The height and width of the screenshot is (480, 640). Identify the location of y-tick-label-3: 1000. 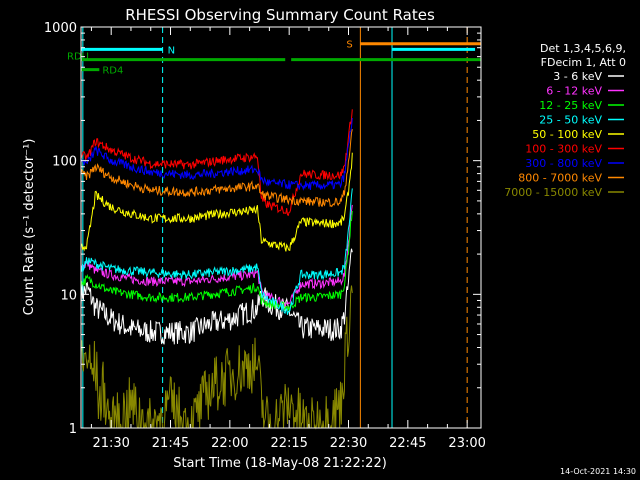
(60, 28).